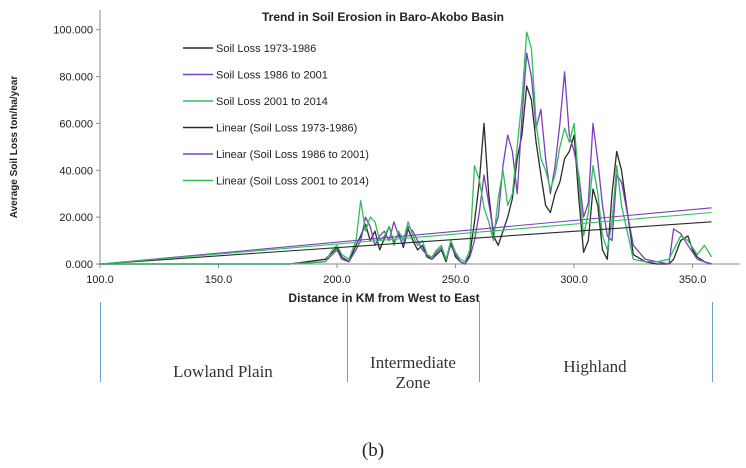 This screenshot has width=746, height=468. Describe the element at coordinates (76, 124) in the screenshot. I see `y-tick-label: 60.000` at that location.